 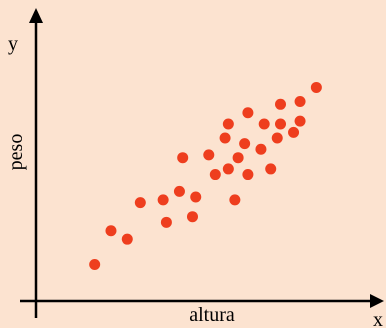 What do you see at coordinates (212, 315) in the screenshot?
I see `x-axis-label: altura` at bounding box center [212, 315].